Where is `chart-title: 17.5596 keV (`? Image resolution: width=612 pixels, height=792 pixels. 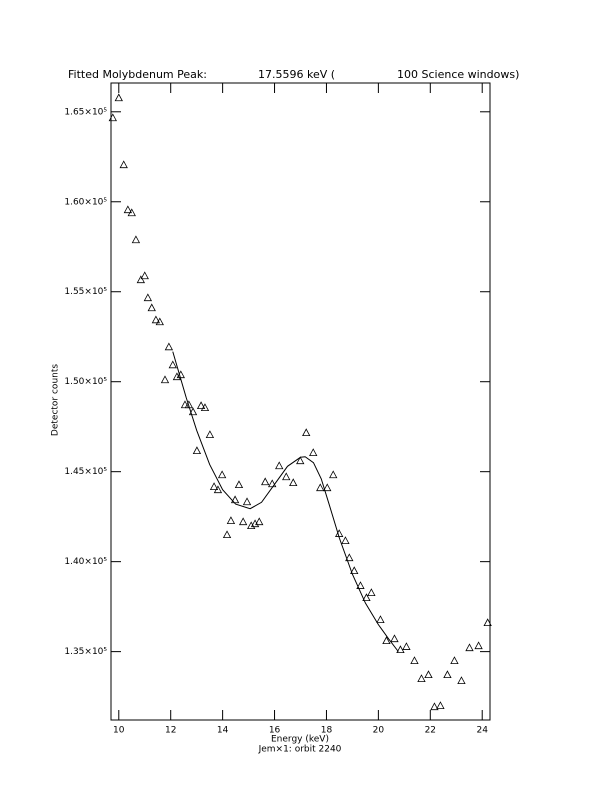
chart-title: 17.5596 keV ( is located at coordinates (296, 74).